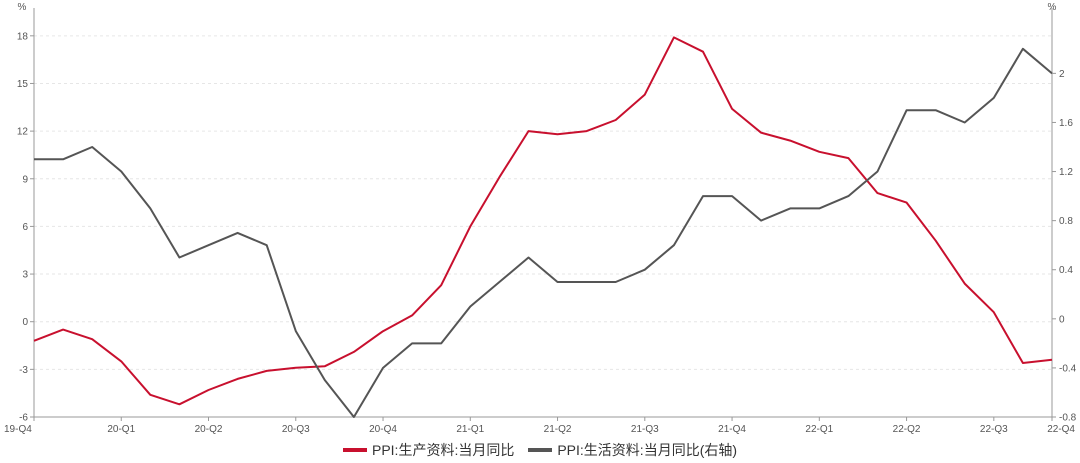 Image resolution: width=1080 pixels, height=463 pixels. I want to click on y-left-tick-label: 9, so click(25, 179).